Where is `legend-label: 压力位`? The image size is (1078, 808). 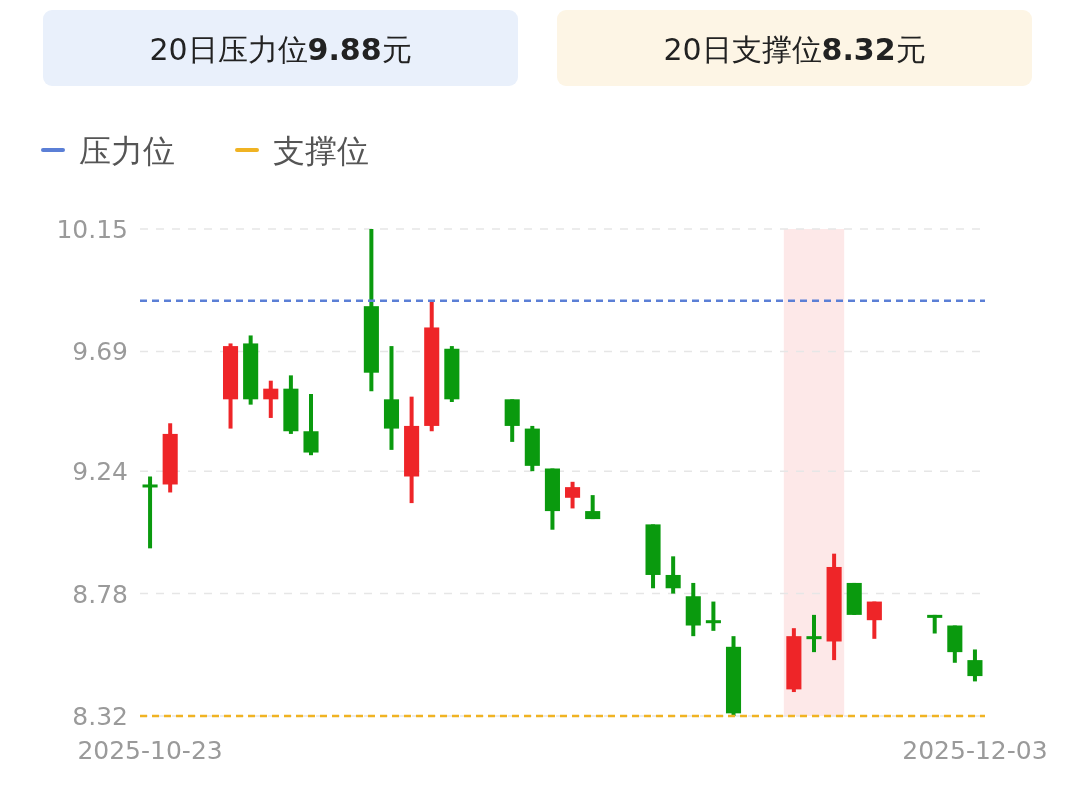 legend-label: 压力位 is located at coordinates (127, 151).